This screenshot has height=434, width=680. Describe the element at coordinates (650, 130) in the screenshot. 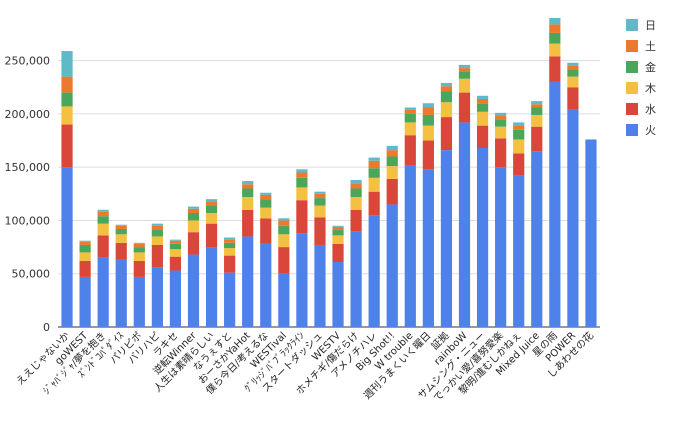

I see `legend-label: 火` at that location.